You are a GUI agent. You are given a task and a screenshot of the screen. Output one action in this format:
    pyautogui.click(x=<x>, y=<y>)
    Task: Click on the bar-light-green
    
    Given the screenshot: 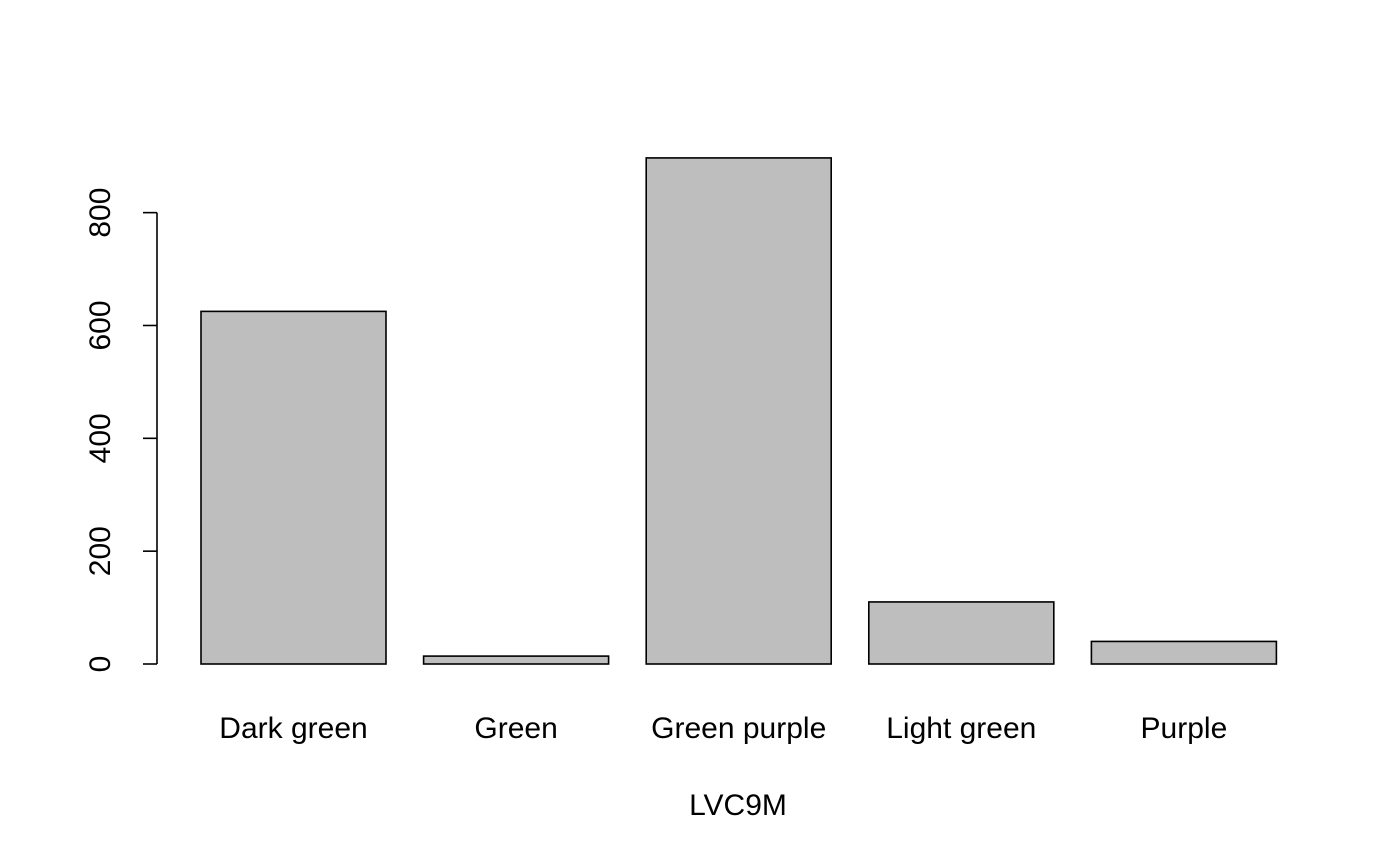 What is the action you would take?
    pyautogui.click(x=961, y=633)
    